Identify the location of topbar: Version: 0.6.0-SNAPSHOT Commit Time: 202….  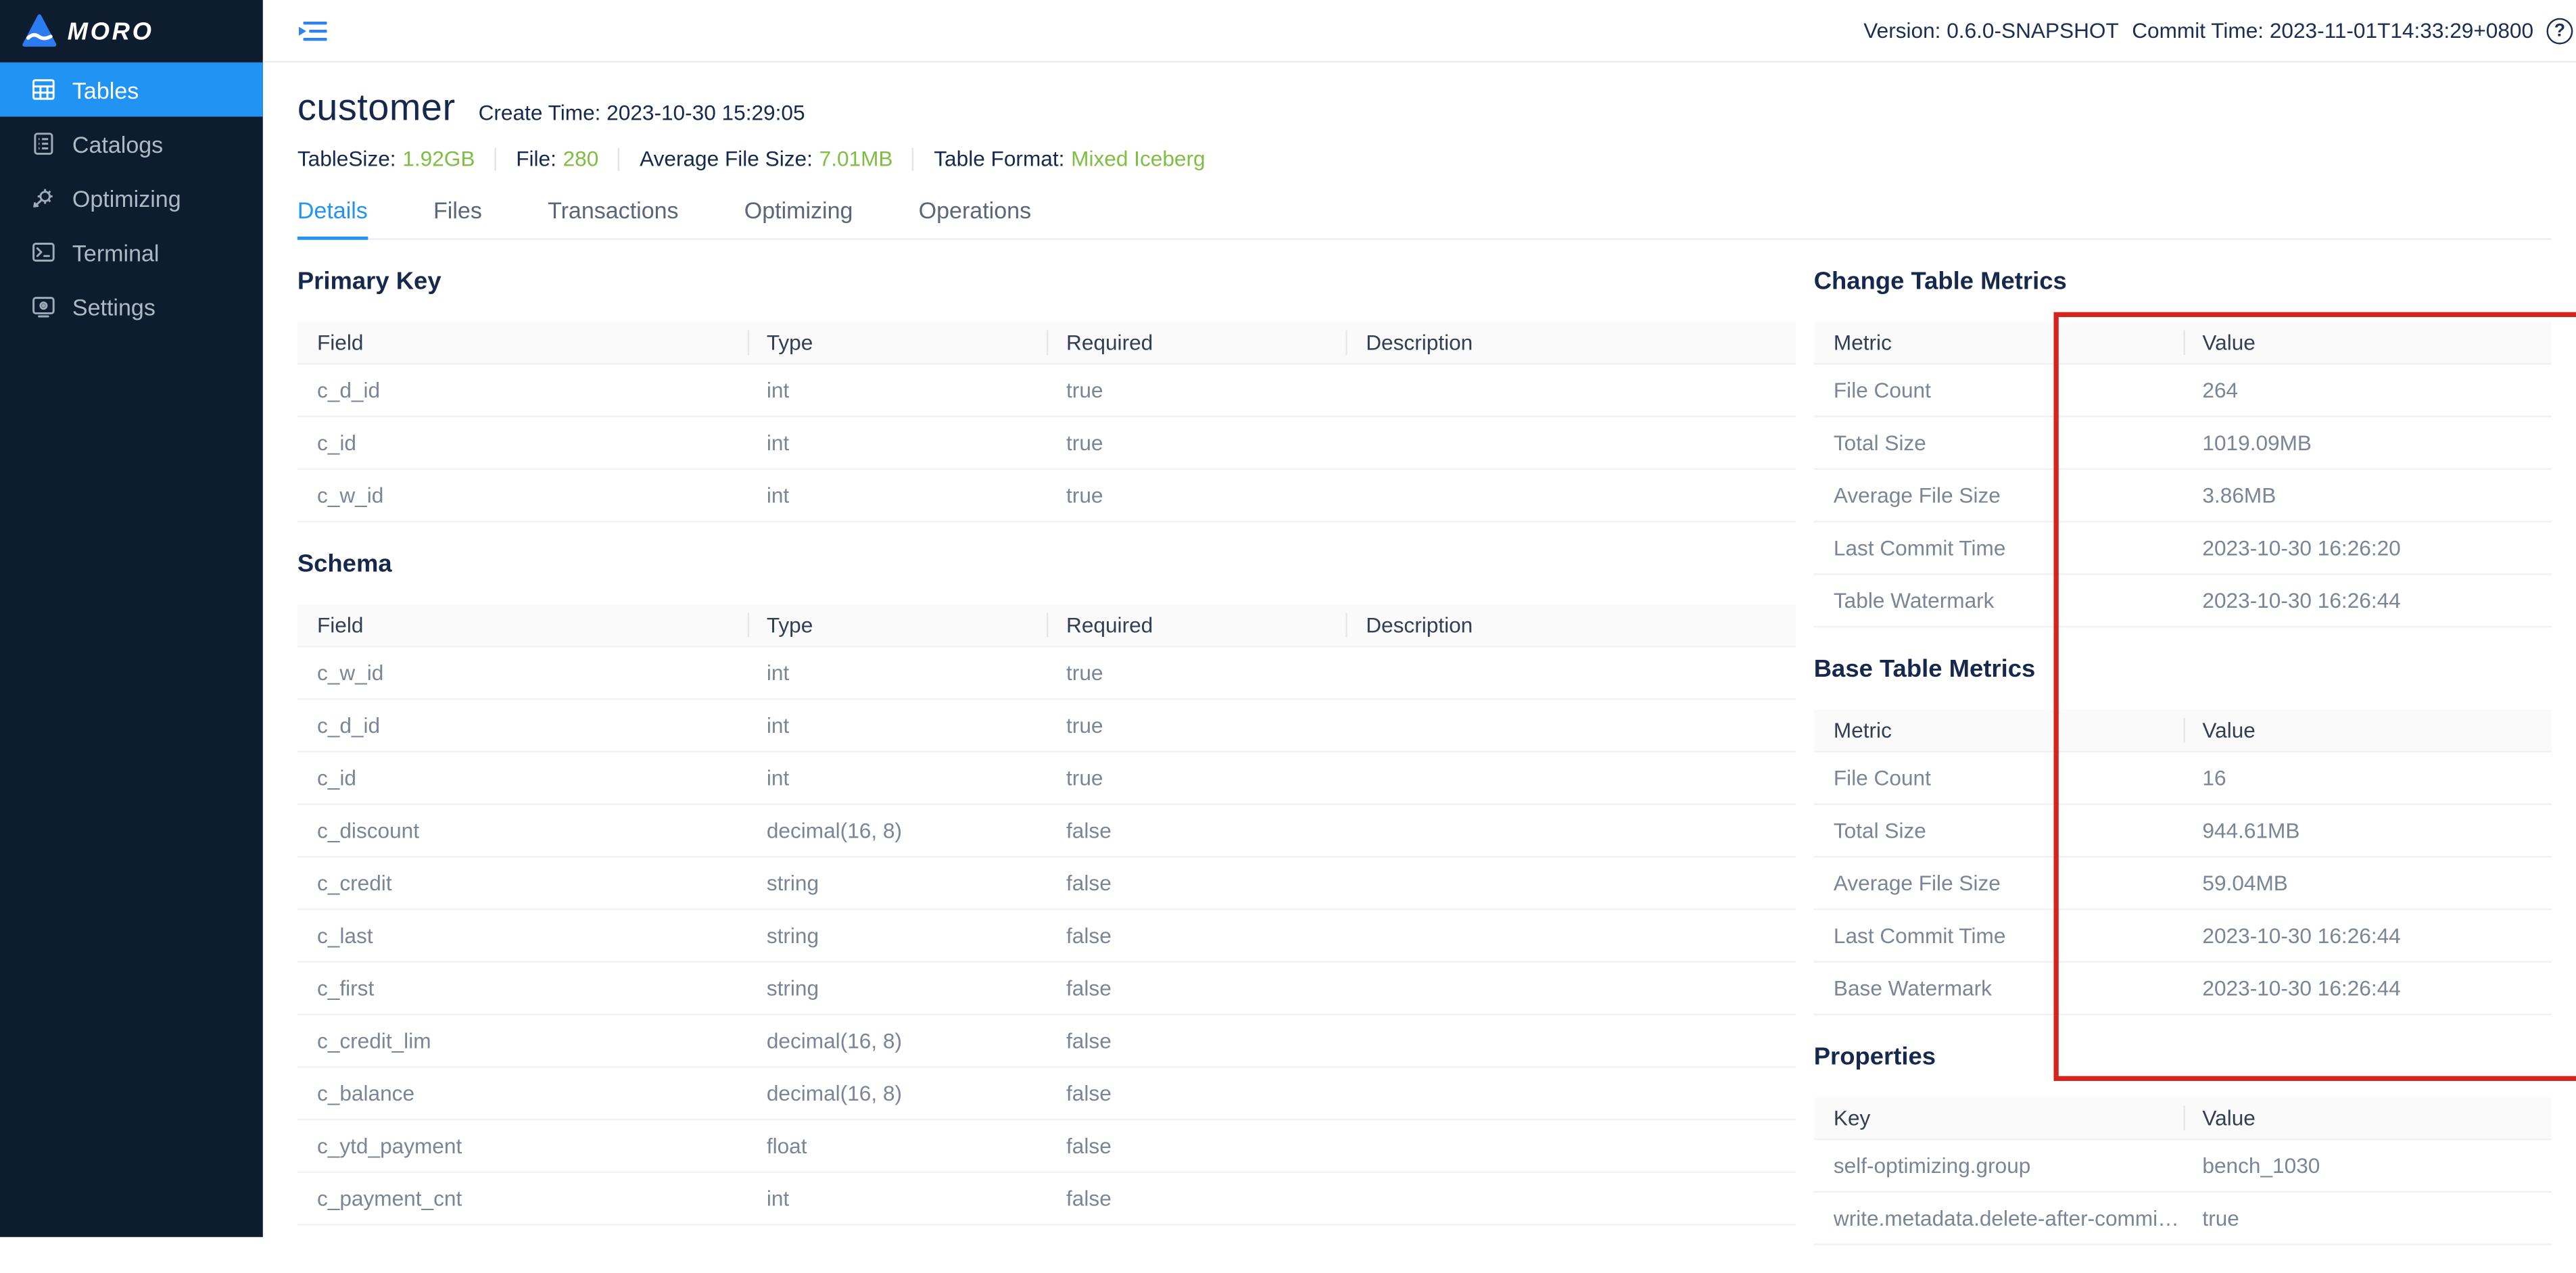
(1419, 31).